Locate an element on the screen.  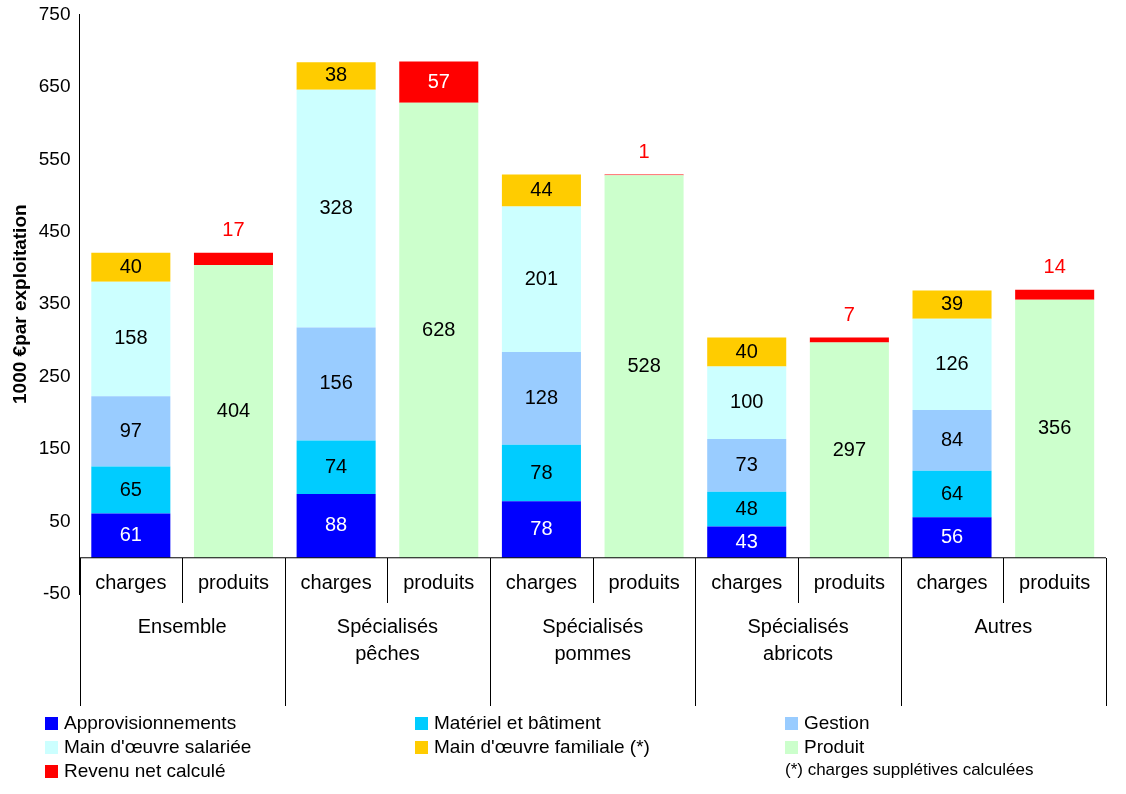
data-label: 14 is located at coordinates (1054, 266).